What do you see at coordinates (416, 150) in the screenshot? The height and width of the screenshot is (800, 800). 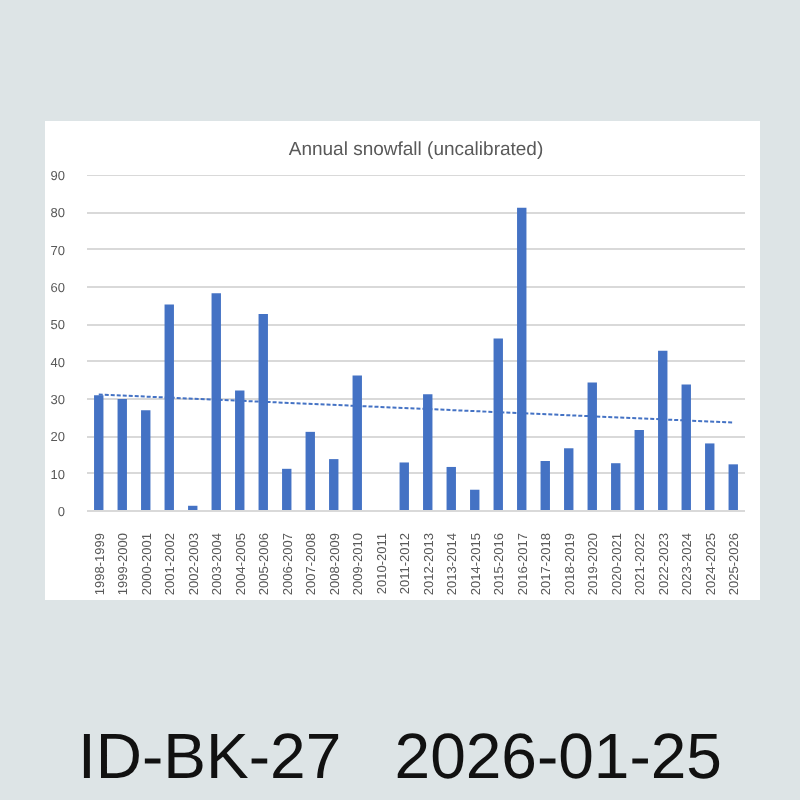 I see `chart-title: Annual snowfall (uncalibrated)` at bounding box center [416, 150].